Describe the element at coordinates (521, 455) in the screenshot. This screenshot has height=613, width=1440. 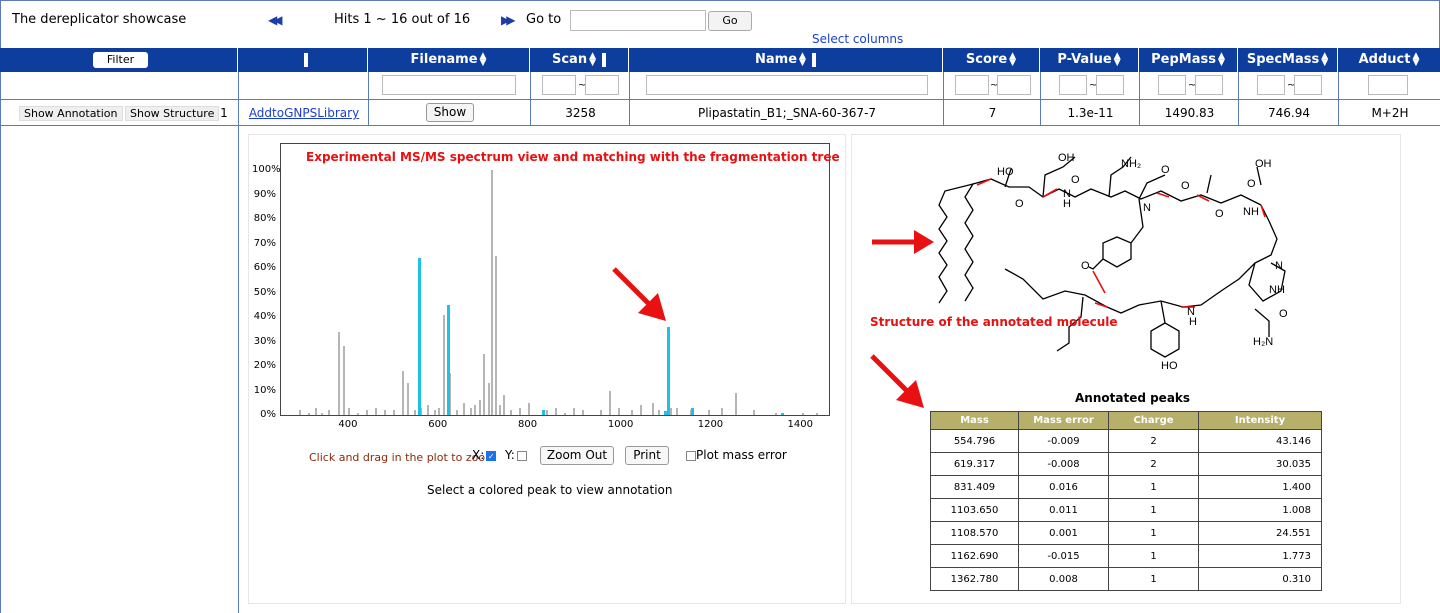
I see `y-checkbox` at that location.